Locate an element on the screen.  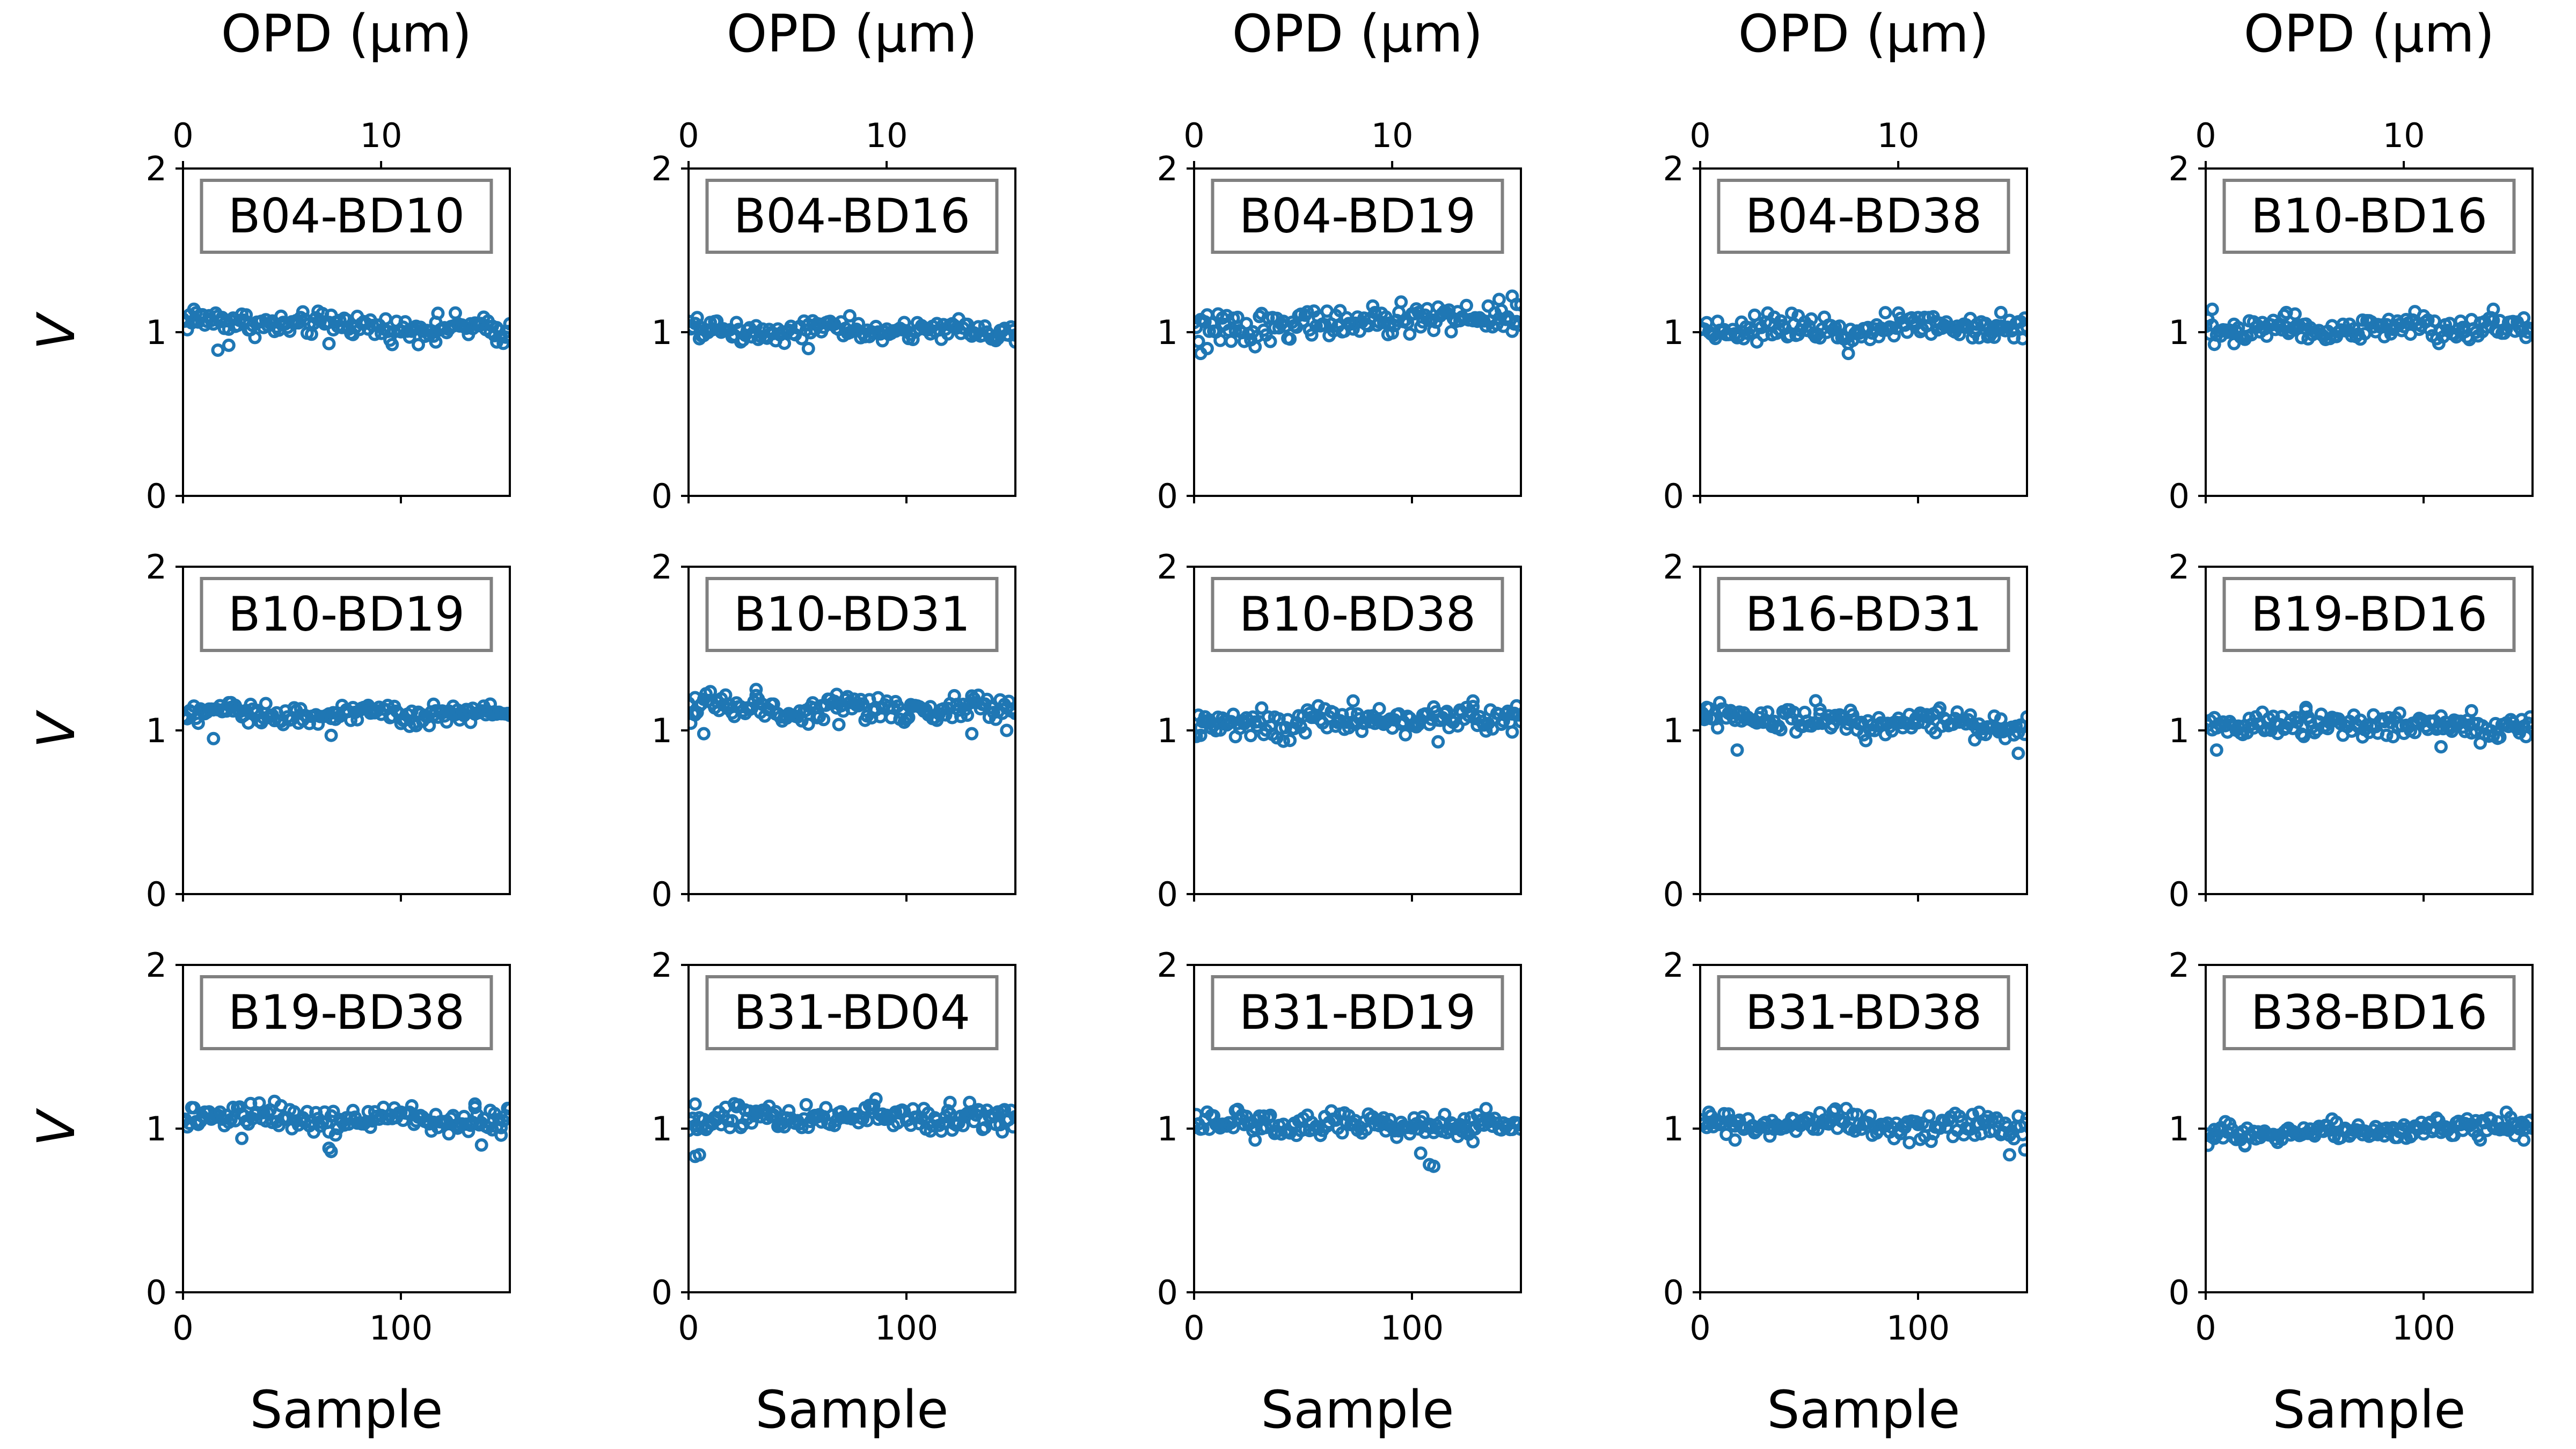
x-axis-label: Sample is located at coordinates (346, 1410).